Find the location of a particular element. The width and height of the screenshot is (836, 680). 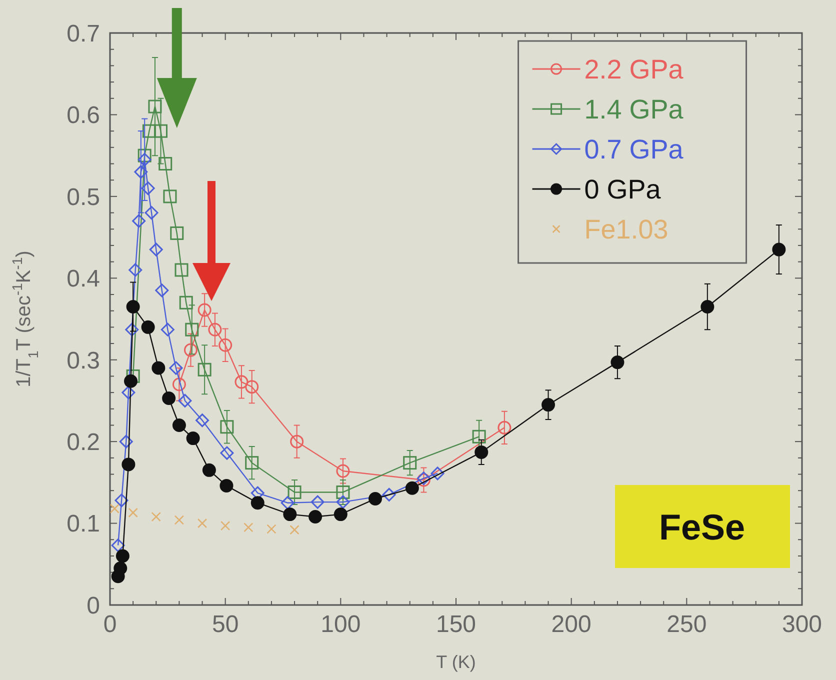

legend-label: 1.4 GPa is located at coordinates (634, 109).